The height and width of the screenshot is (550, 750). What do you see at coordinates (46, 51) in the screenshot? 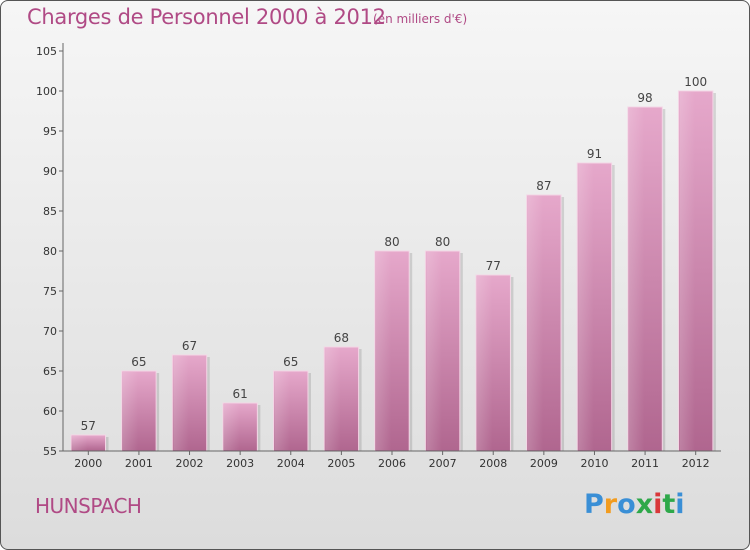
I see `y-tick-label: 105` at bounding box center [46, 51].